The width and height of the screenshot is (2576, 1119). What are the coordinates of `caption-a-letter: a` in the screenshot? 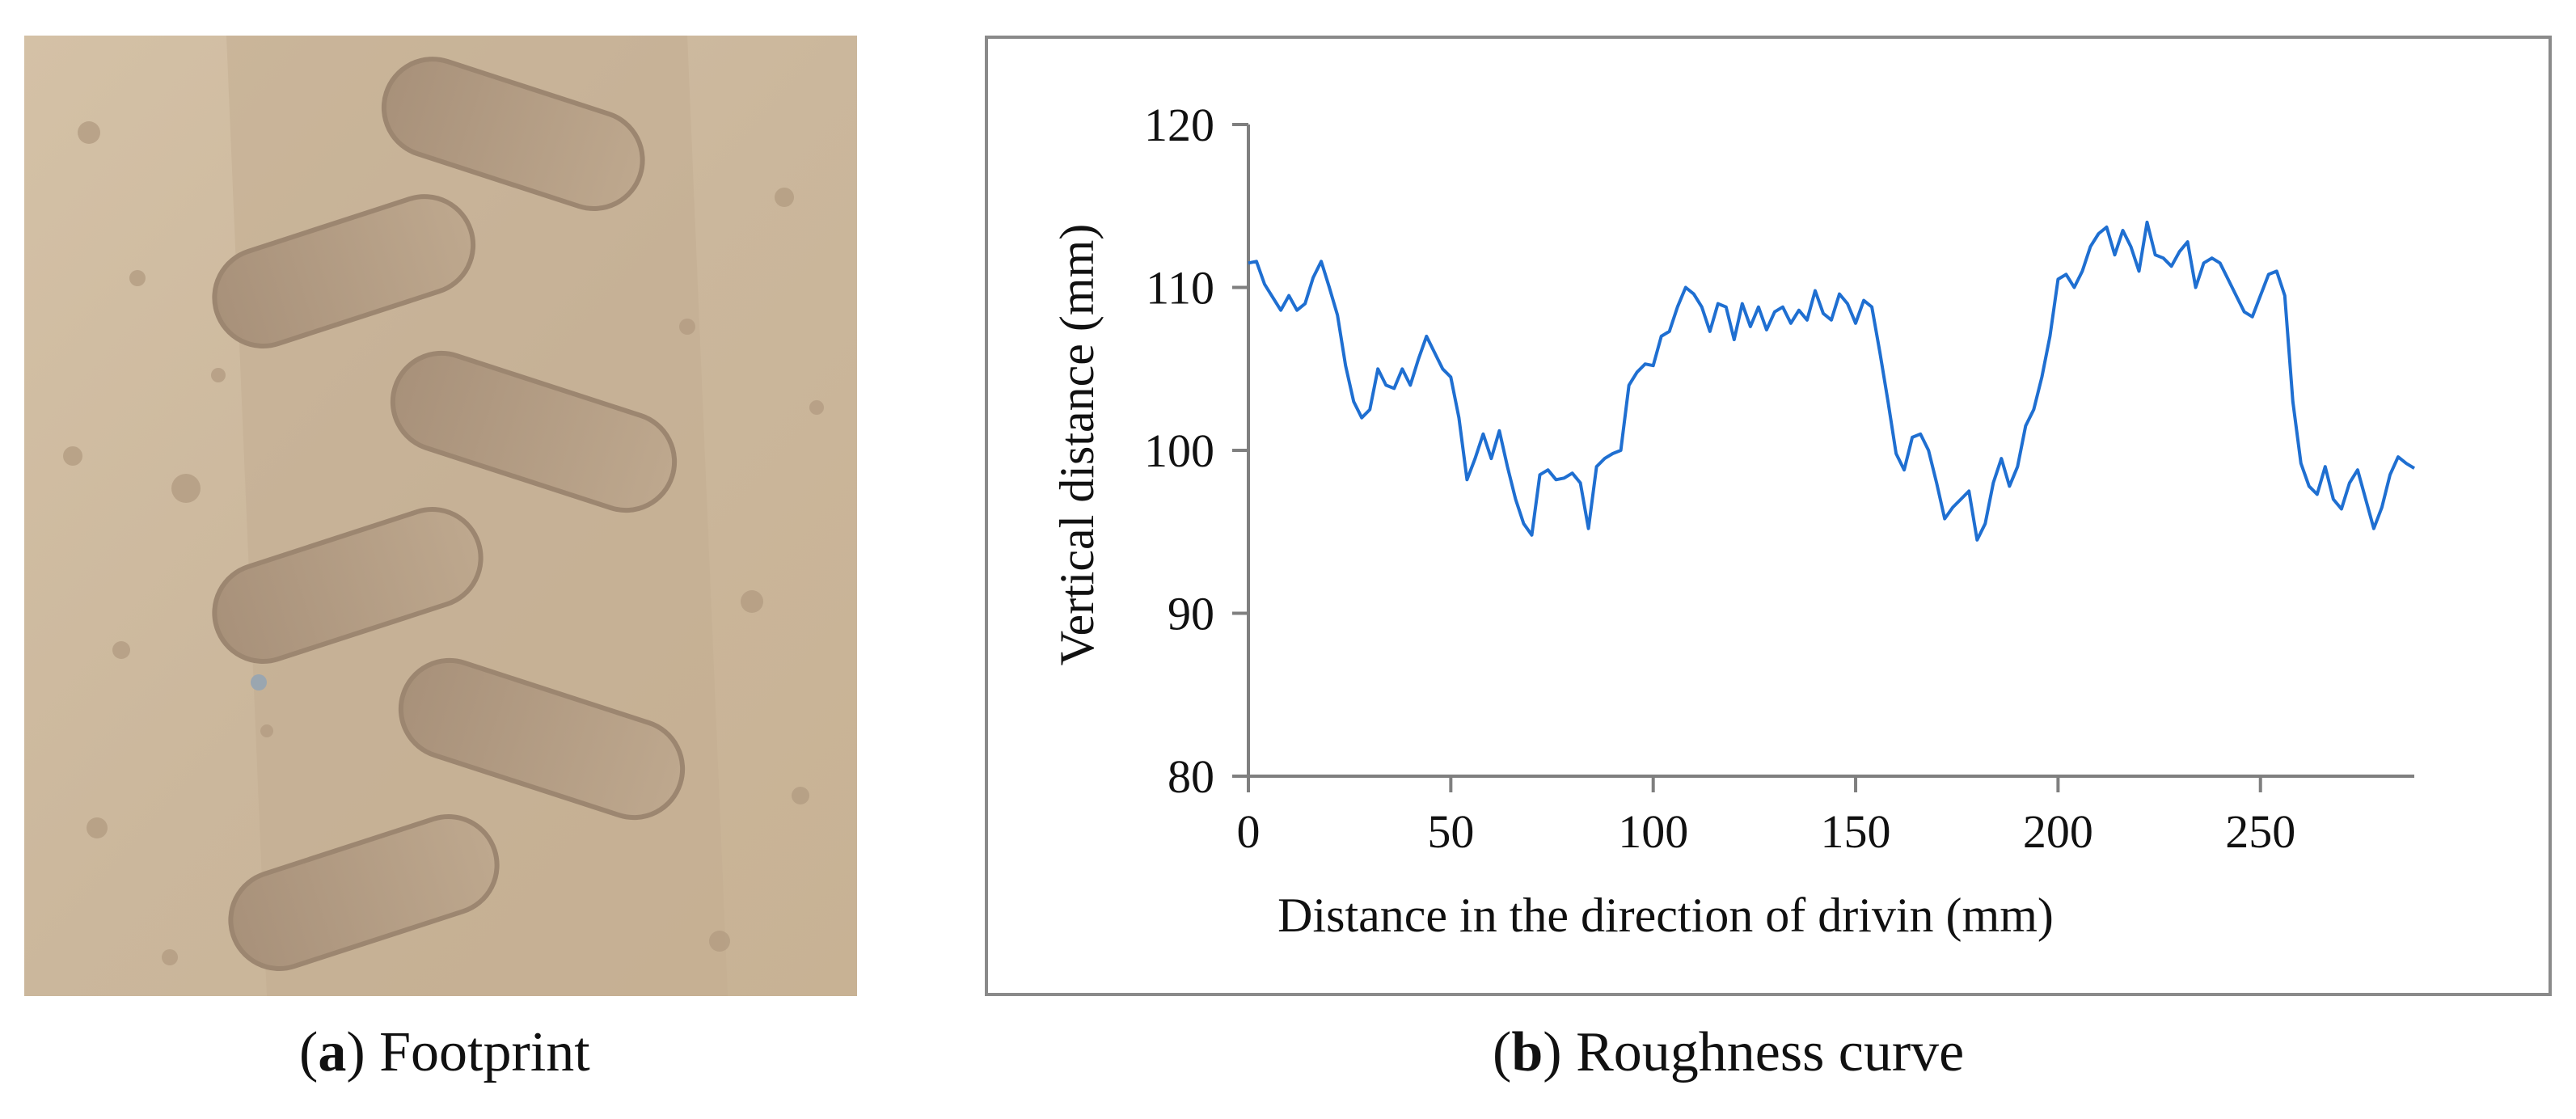 It's located at (332, 1052).